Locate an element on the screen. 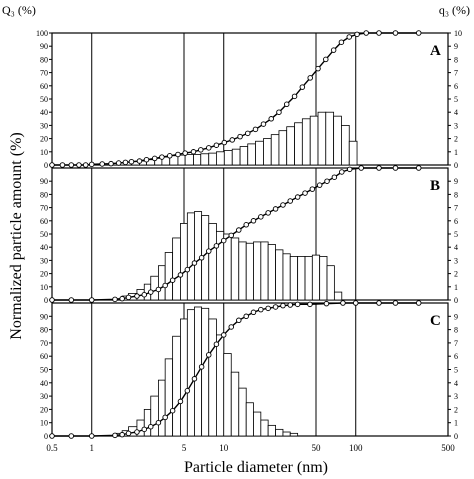 The height and width of the screenshot is (479, 474). right-tick-label: 0 is located at coordinates (456, 165).